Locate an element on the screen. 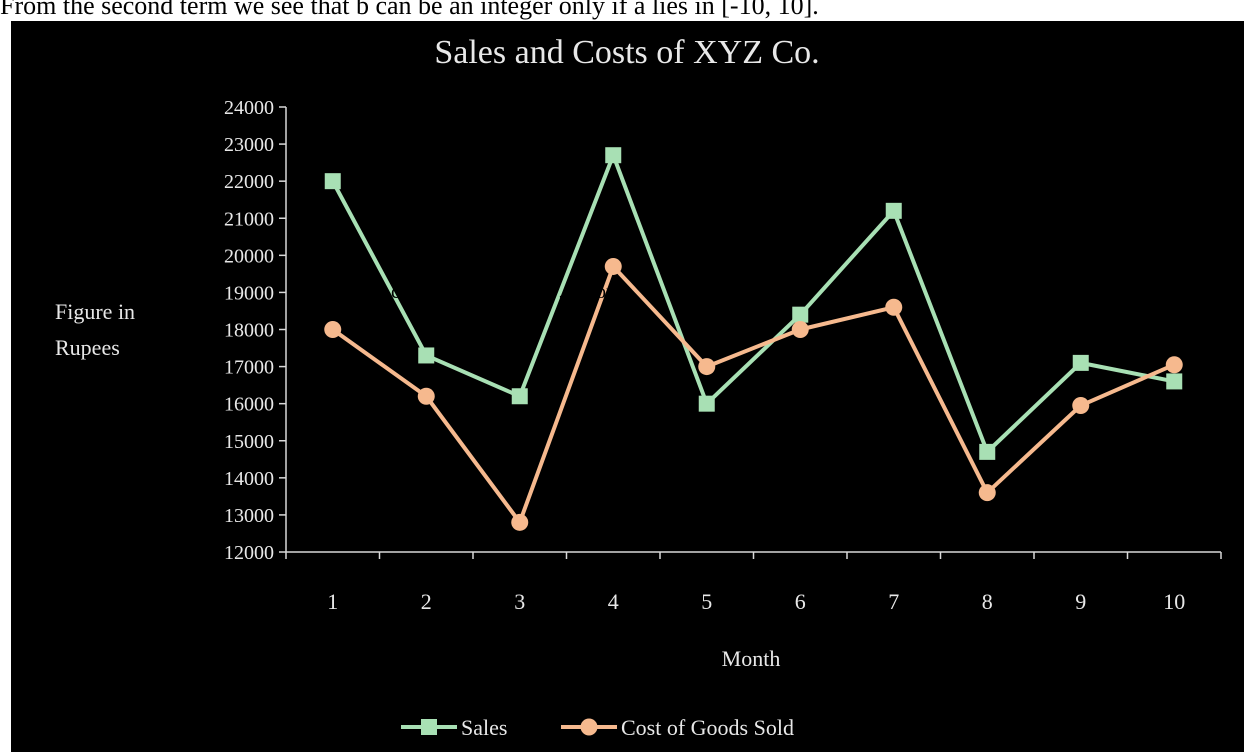 The width and height of the screenshot is (1253, 752). y-tick-label: 20000 is located at coordinates (249, 256).